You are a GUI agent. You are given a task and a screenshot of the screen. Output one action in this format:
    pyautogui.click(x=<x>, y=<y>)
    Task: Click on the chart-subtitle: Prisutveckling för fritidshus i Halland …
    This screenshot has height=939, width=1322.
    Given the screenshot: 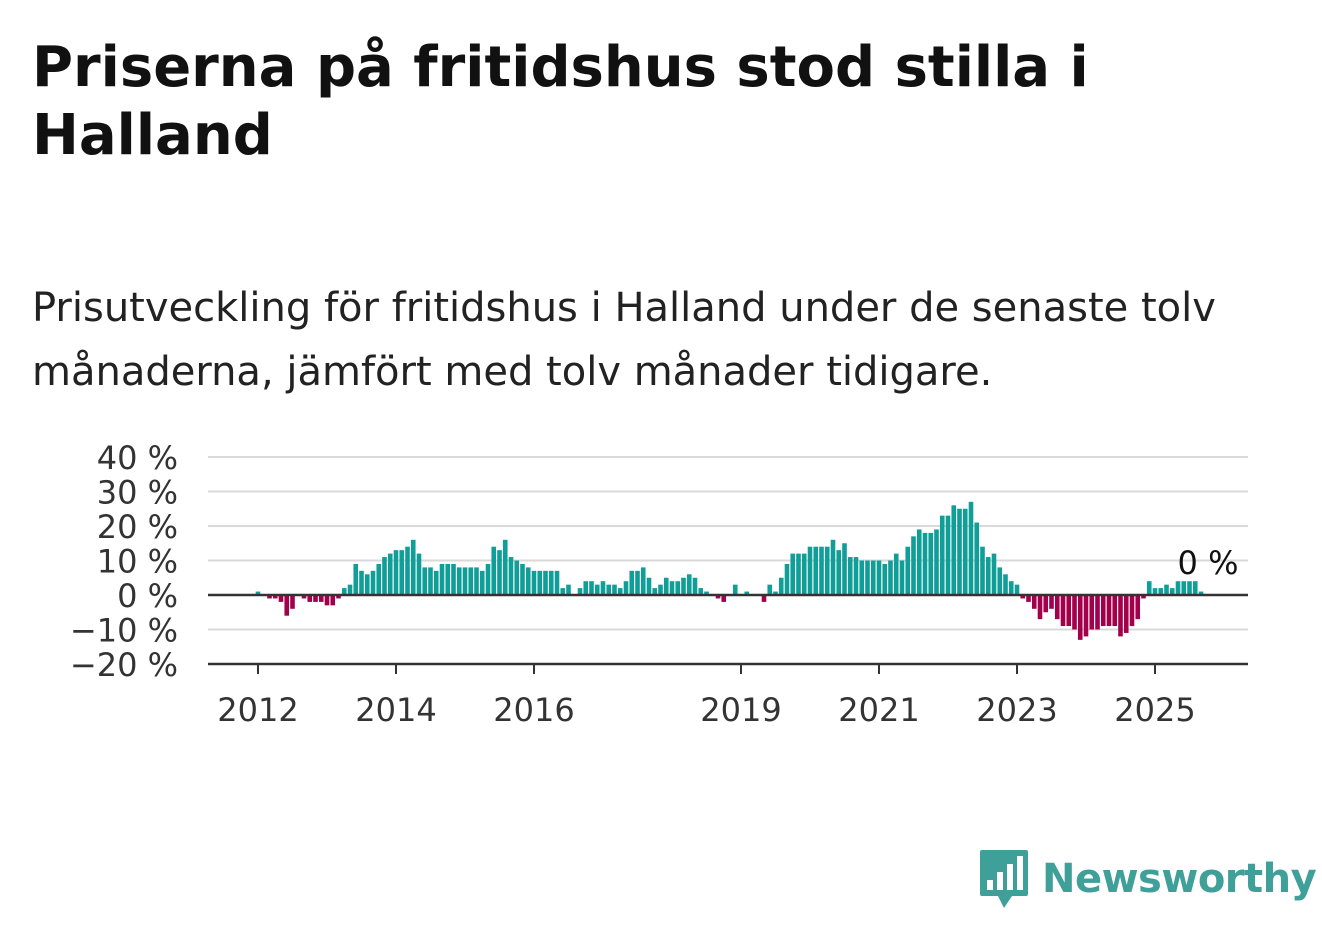 What is the action you would take?
    pyautogui.click(x=624, y=340)
    